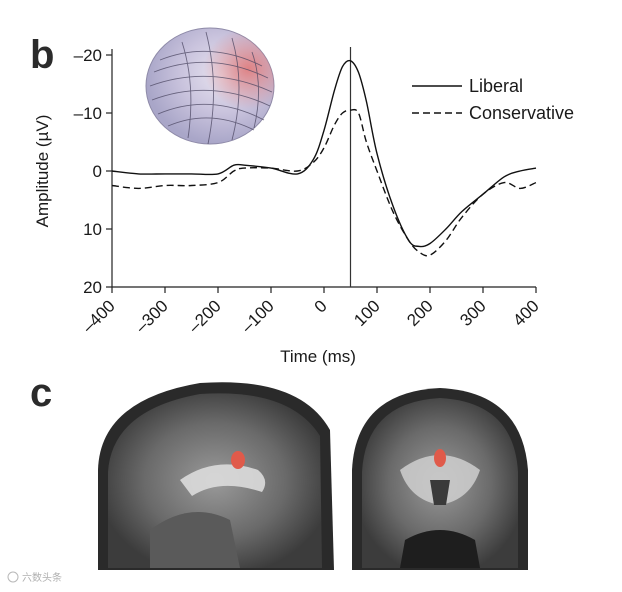 The height and width of the screenshot is (592, 622). Describe the element at coordinates (205, 316) in the screenshot. I see `x-tick-label: –200` at that location.